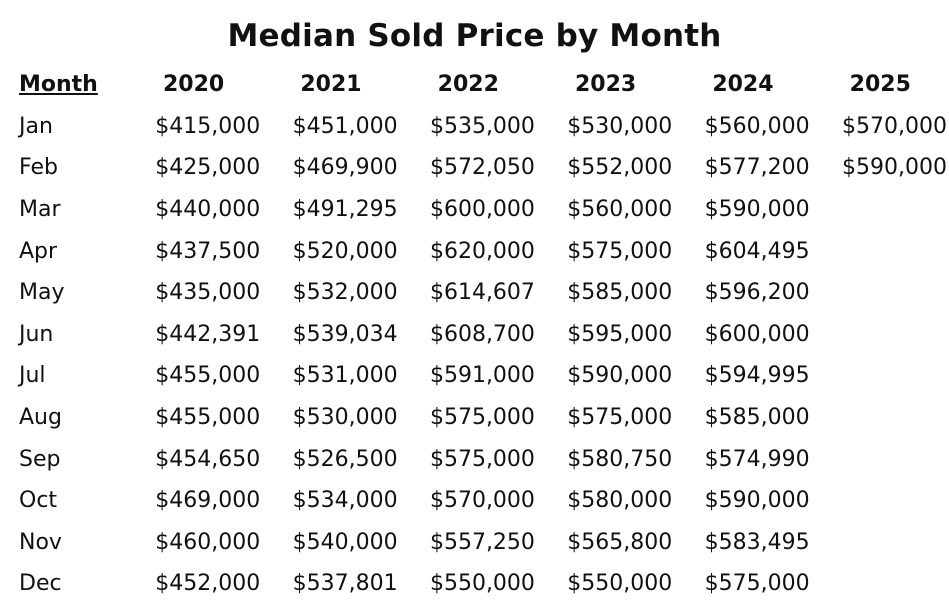 The image size is (949, 605). I want to click on price-cell: $442,391, so click(208, 334).